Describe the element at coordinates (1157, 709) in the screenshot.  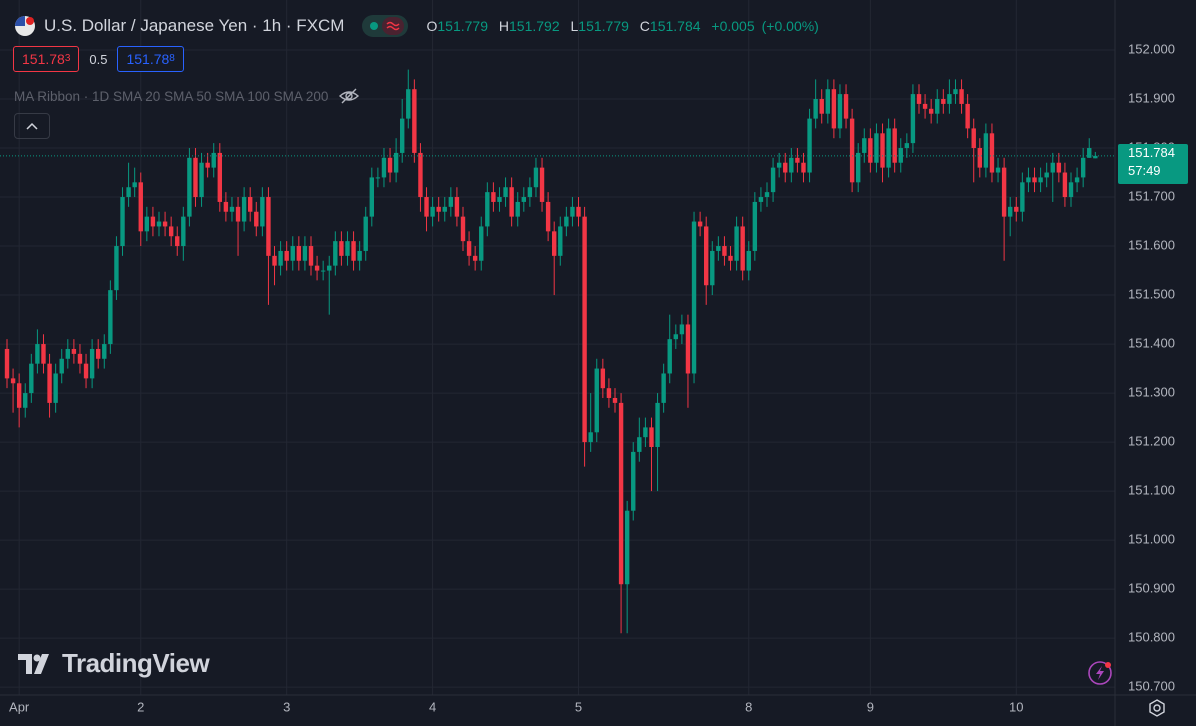
I see `settings-icon` at that location.